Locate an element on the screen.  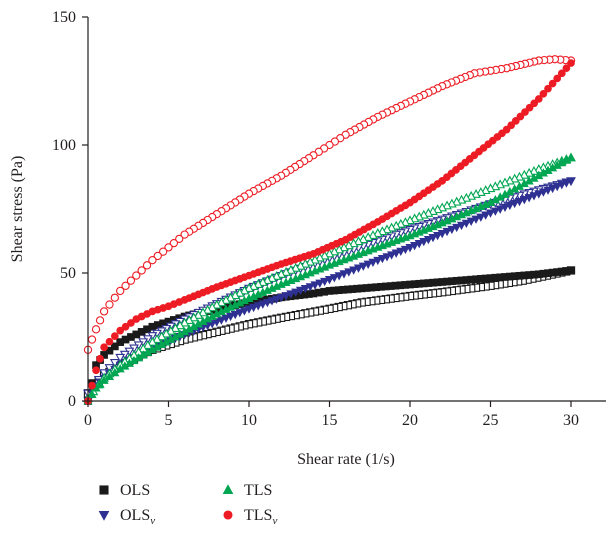
legend-marker-TLS is located at coordinates (228, 489).